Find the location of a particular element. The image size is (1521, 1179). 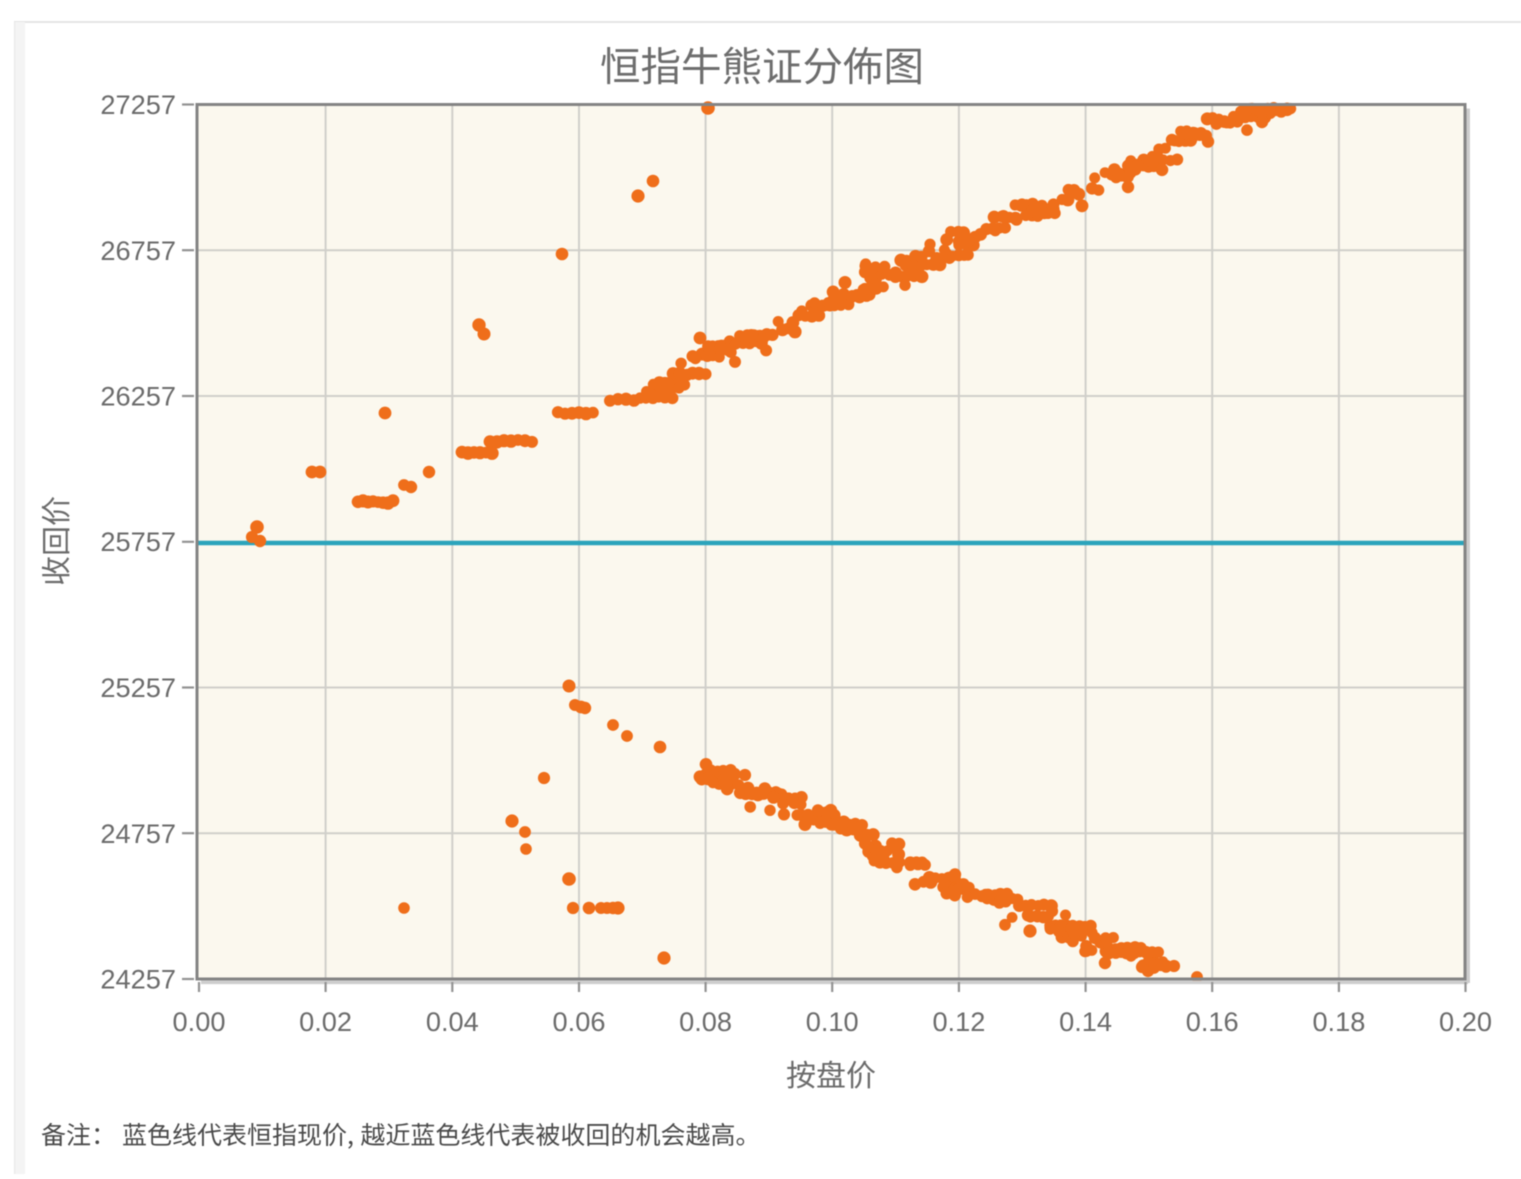

svg-text: 0.14 is located at coordinates (1085, 1021).